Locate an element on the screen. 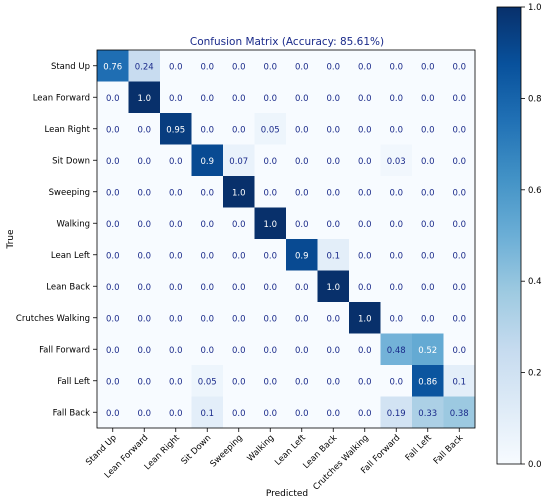 This screenshot has width=550, height=503. y-tick-label: Fall Forward is located at coordinates (64, 350).